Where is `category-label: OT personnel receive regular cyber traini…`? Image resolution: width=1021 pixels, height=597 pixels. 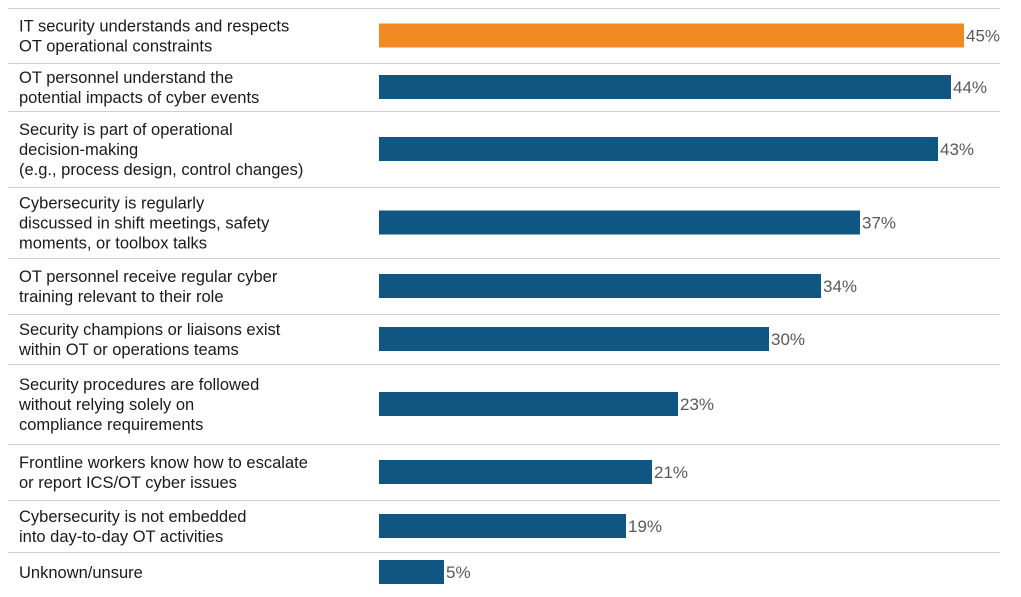
category-label: OT personnel receive regular cyber traini… is located at coordinates (148, 287).